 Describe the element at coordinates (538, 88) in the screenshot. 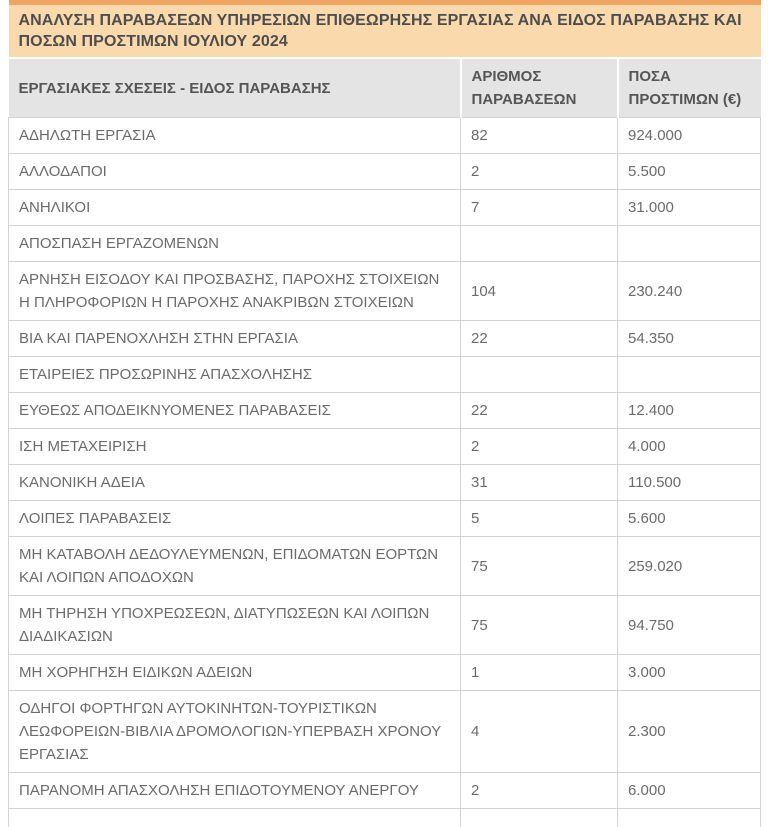

I see `column-header-count: ΑΡΙΘΜΟΣ ΠΑΡΑΒΑΣΕΩΝ` at that location.